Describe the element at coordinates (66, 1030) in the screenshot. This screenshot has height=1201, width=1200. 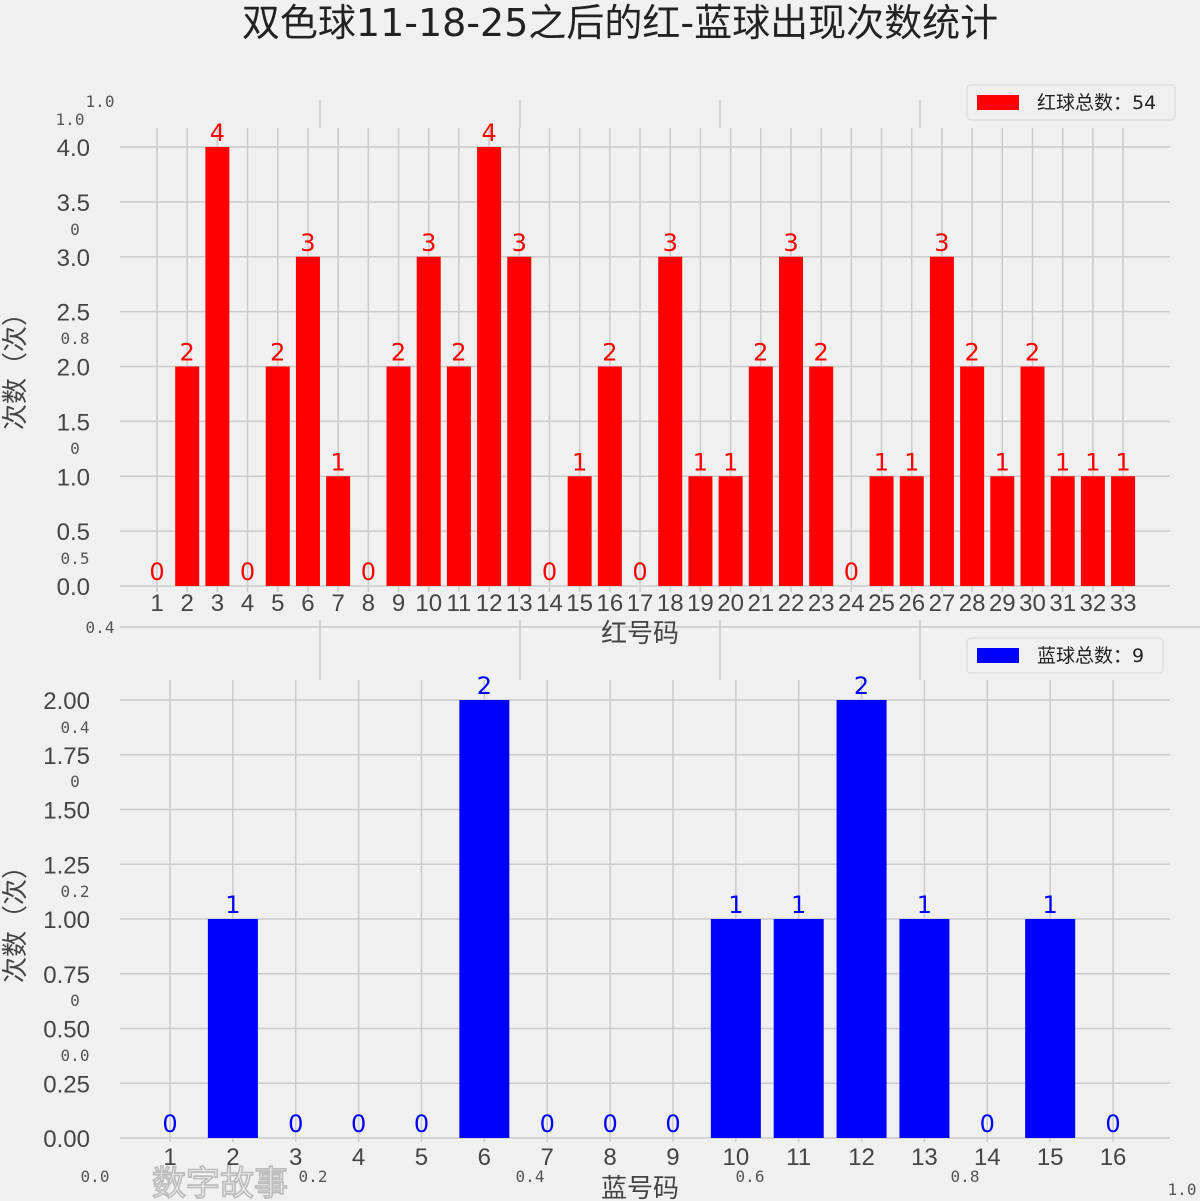
I see `y-tick-label: 0.50` at that location.